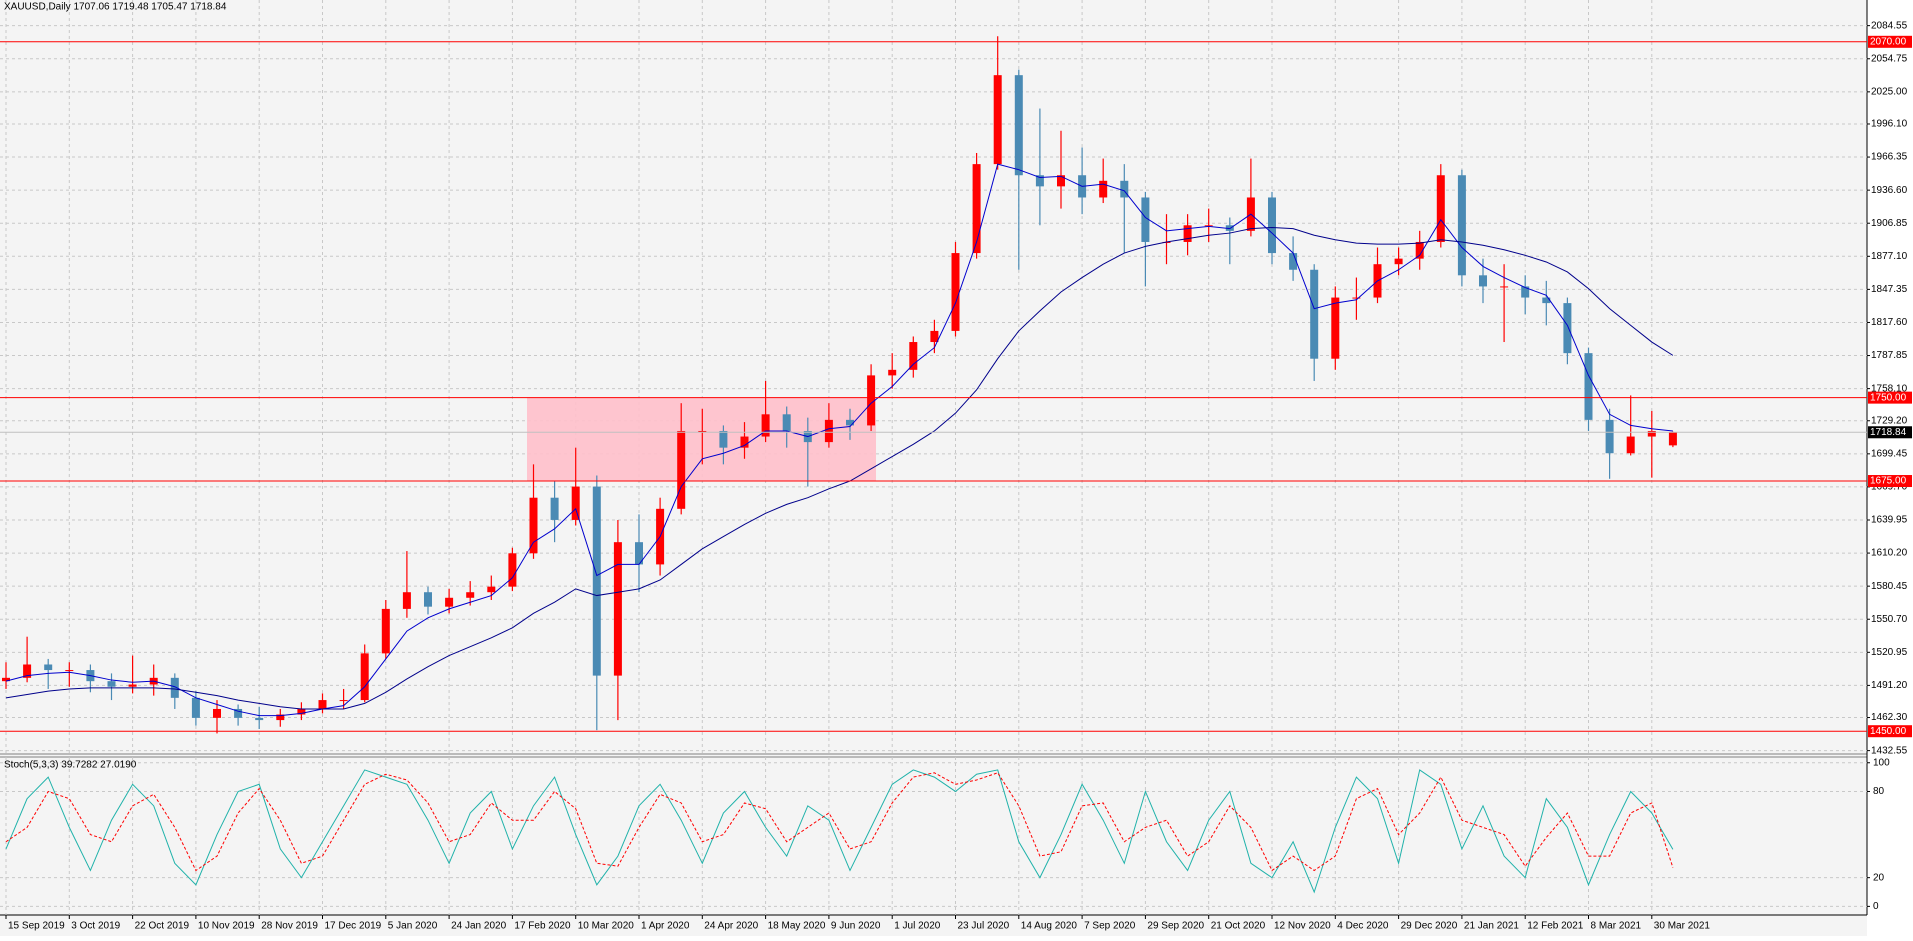  What do you see at coordinates (1888, 41) in the screenshot?
I see `level-label: 2070.00` at bounding box center [1888, 41].